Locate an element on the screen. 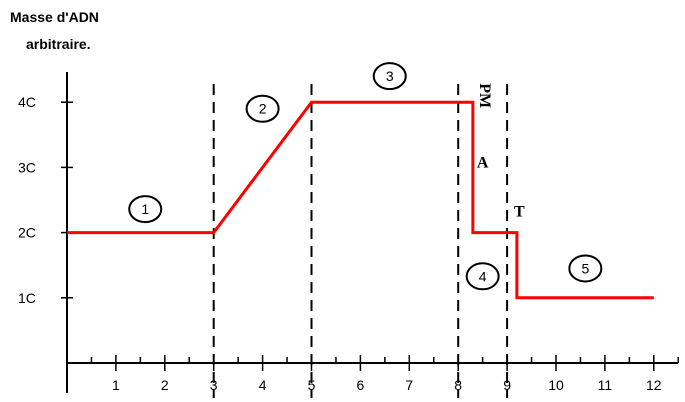 The width and height of the screenshot is (685, 402). phase-label-2: 2 is located at coordinates (263, 109).